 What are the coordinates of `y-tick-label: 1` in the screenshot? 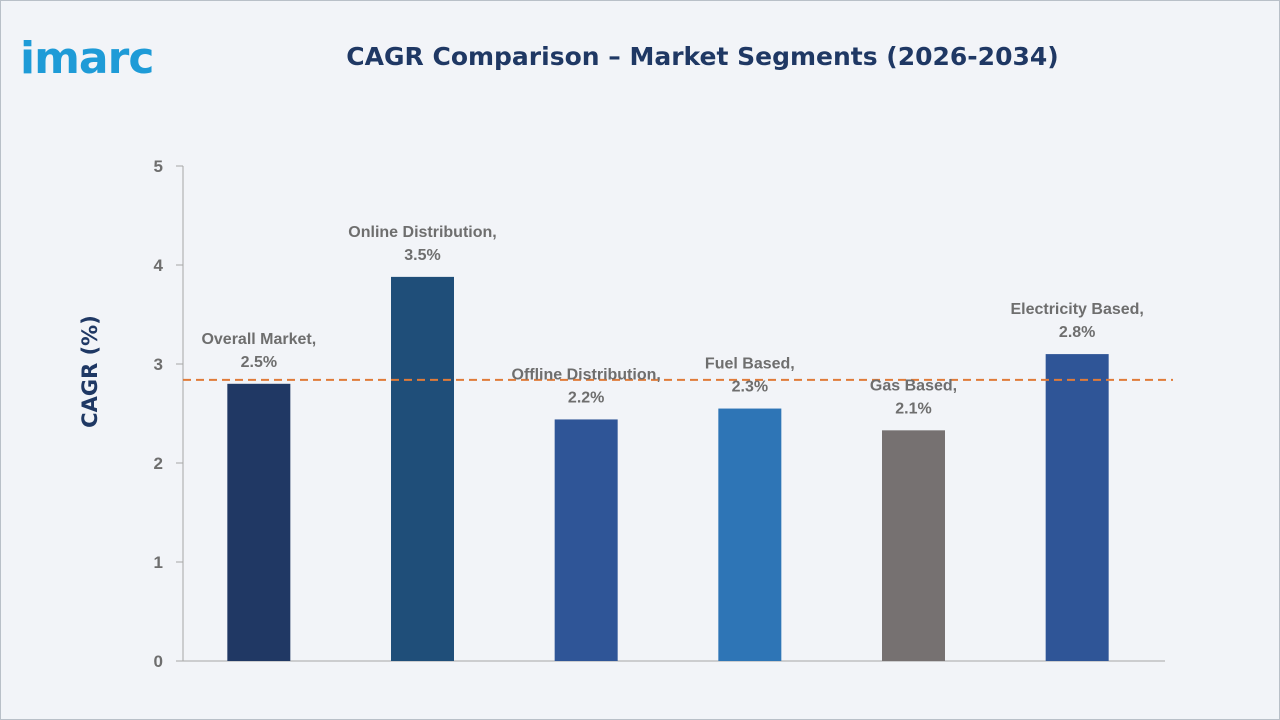 It's located at (158, 562).